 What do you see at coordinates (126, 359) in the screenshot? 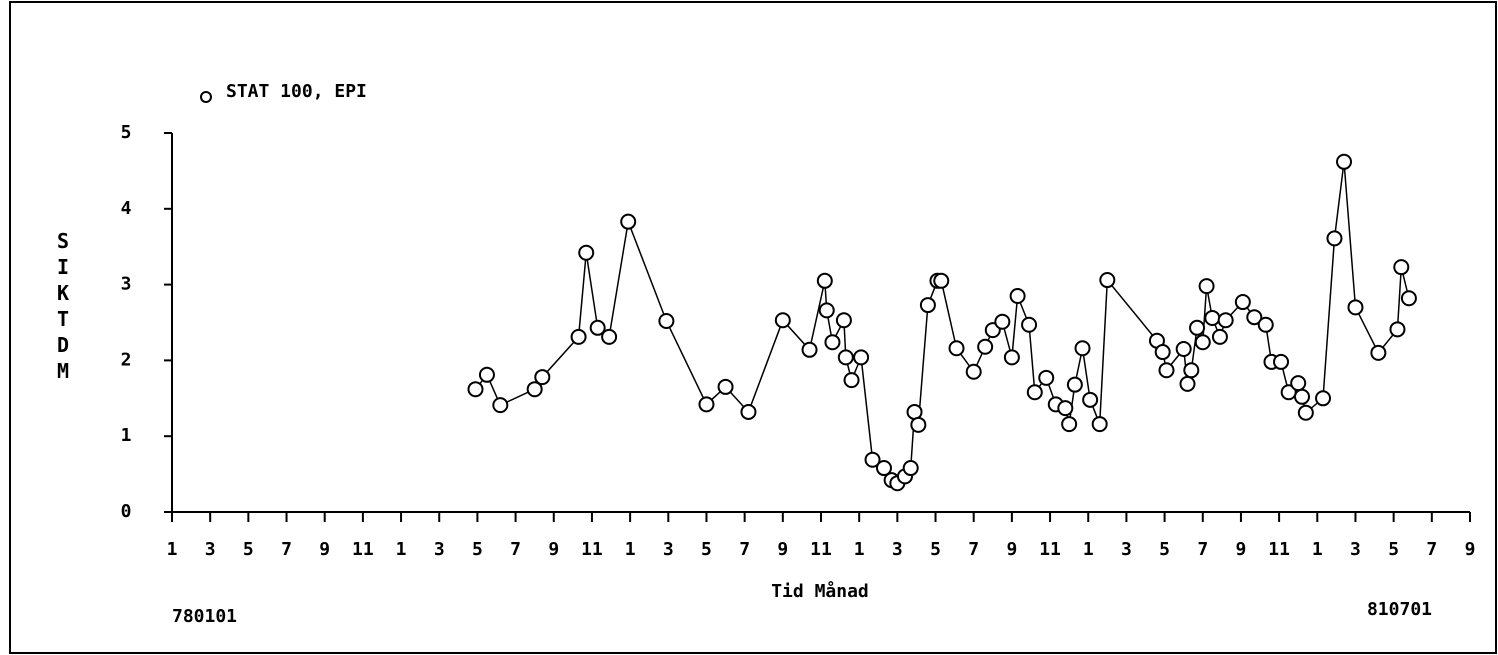
I see `y-tick-label: 2` at bounding box center [126, 359].